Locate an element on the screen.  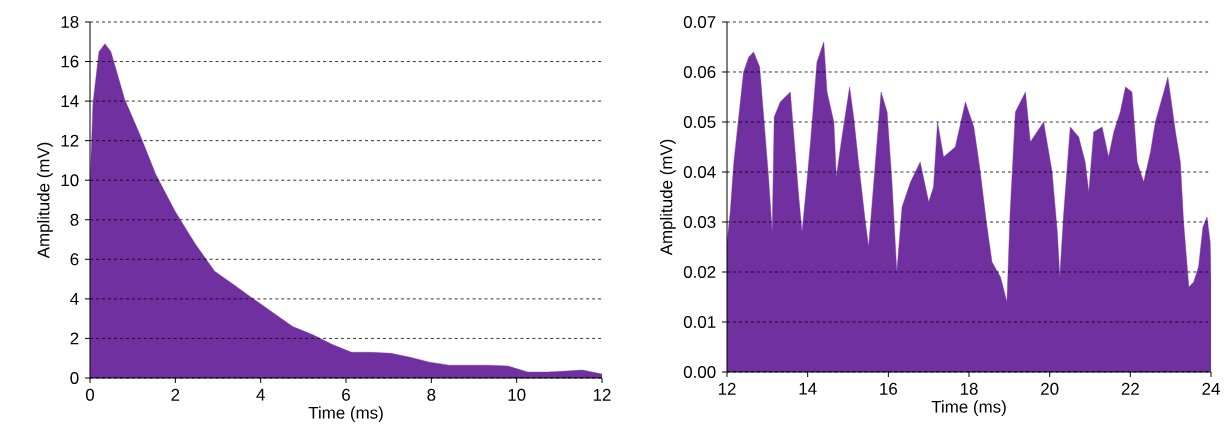
x-tick-label: 18 is located at coordinates (969, 388).